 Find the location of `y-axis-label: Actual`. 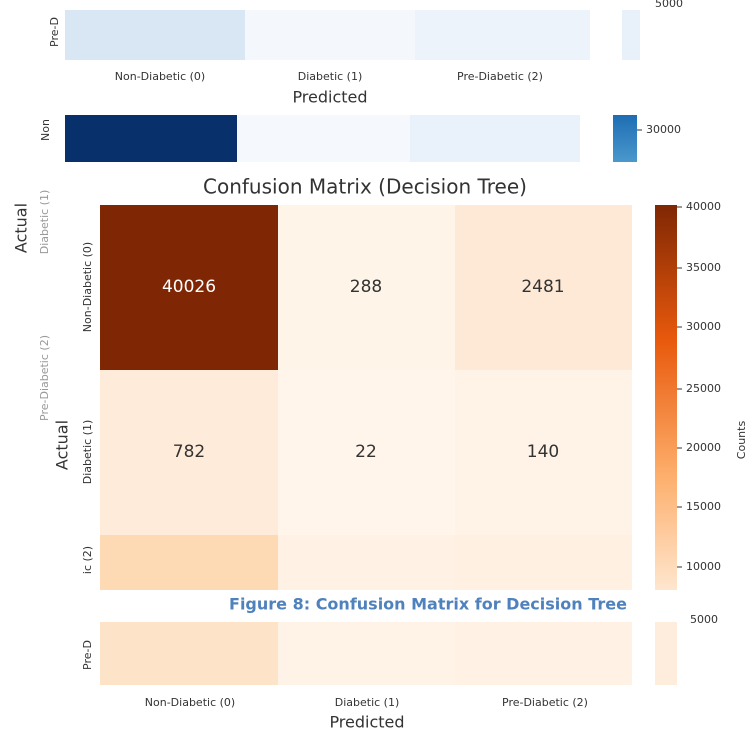

y-axis-label: Actual is located at coordinates (62, 445).